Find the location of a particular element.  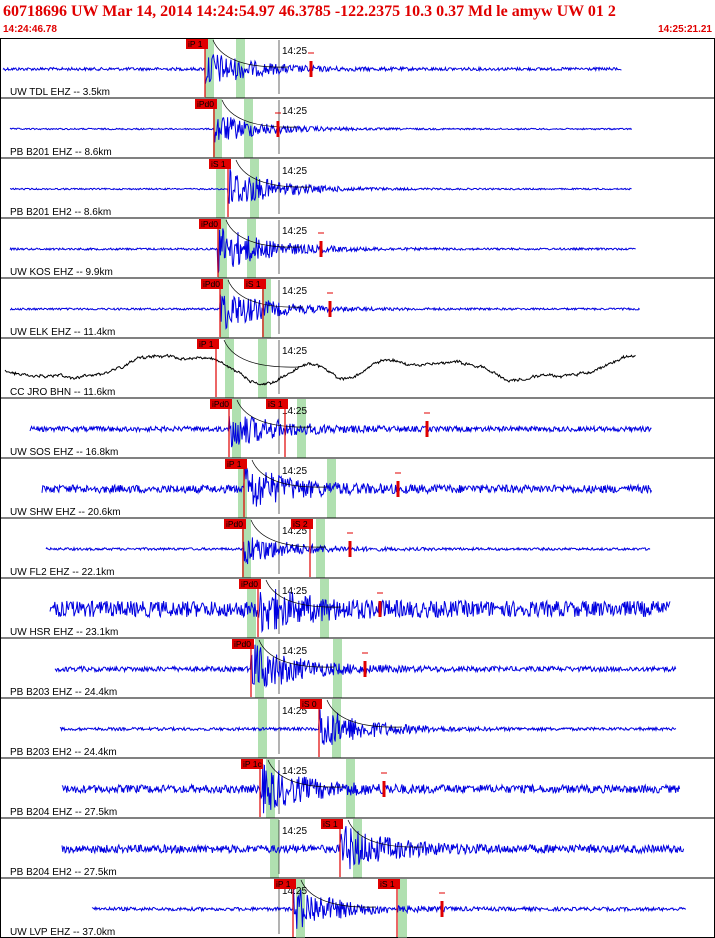

trace-row: 14:25 iP 1 CC JRO BHN -- 11.6km is located at coordinates (357, 369).